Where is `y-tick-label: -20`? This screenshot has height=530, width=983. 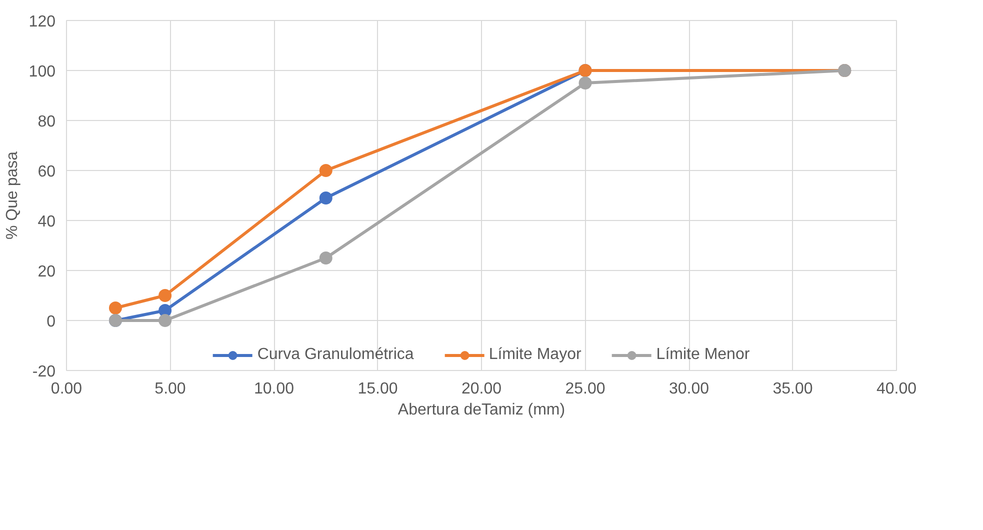
y-tick-label: -20 is located at coordinates (44, 372).